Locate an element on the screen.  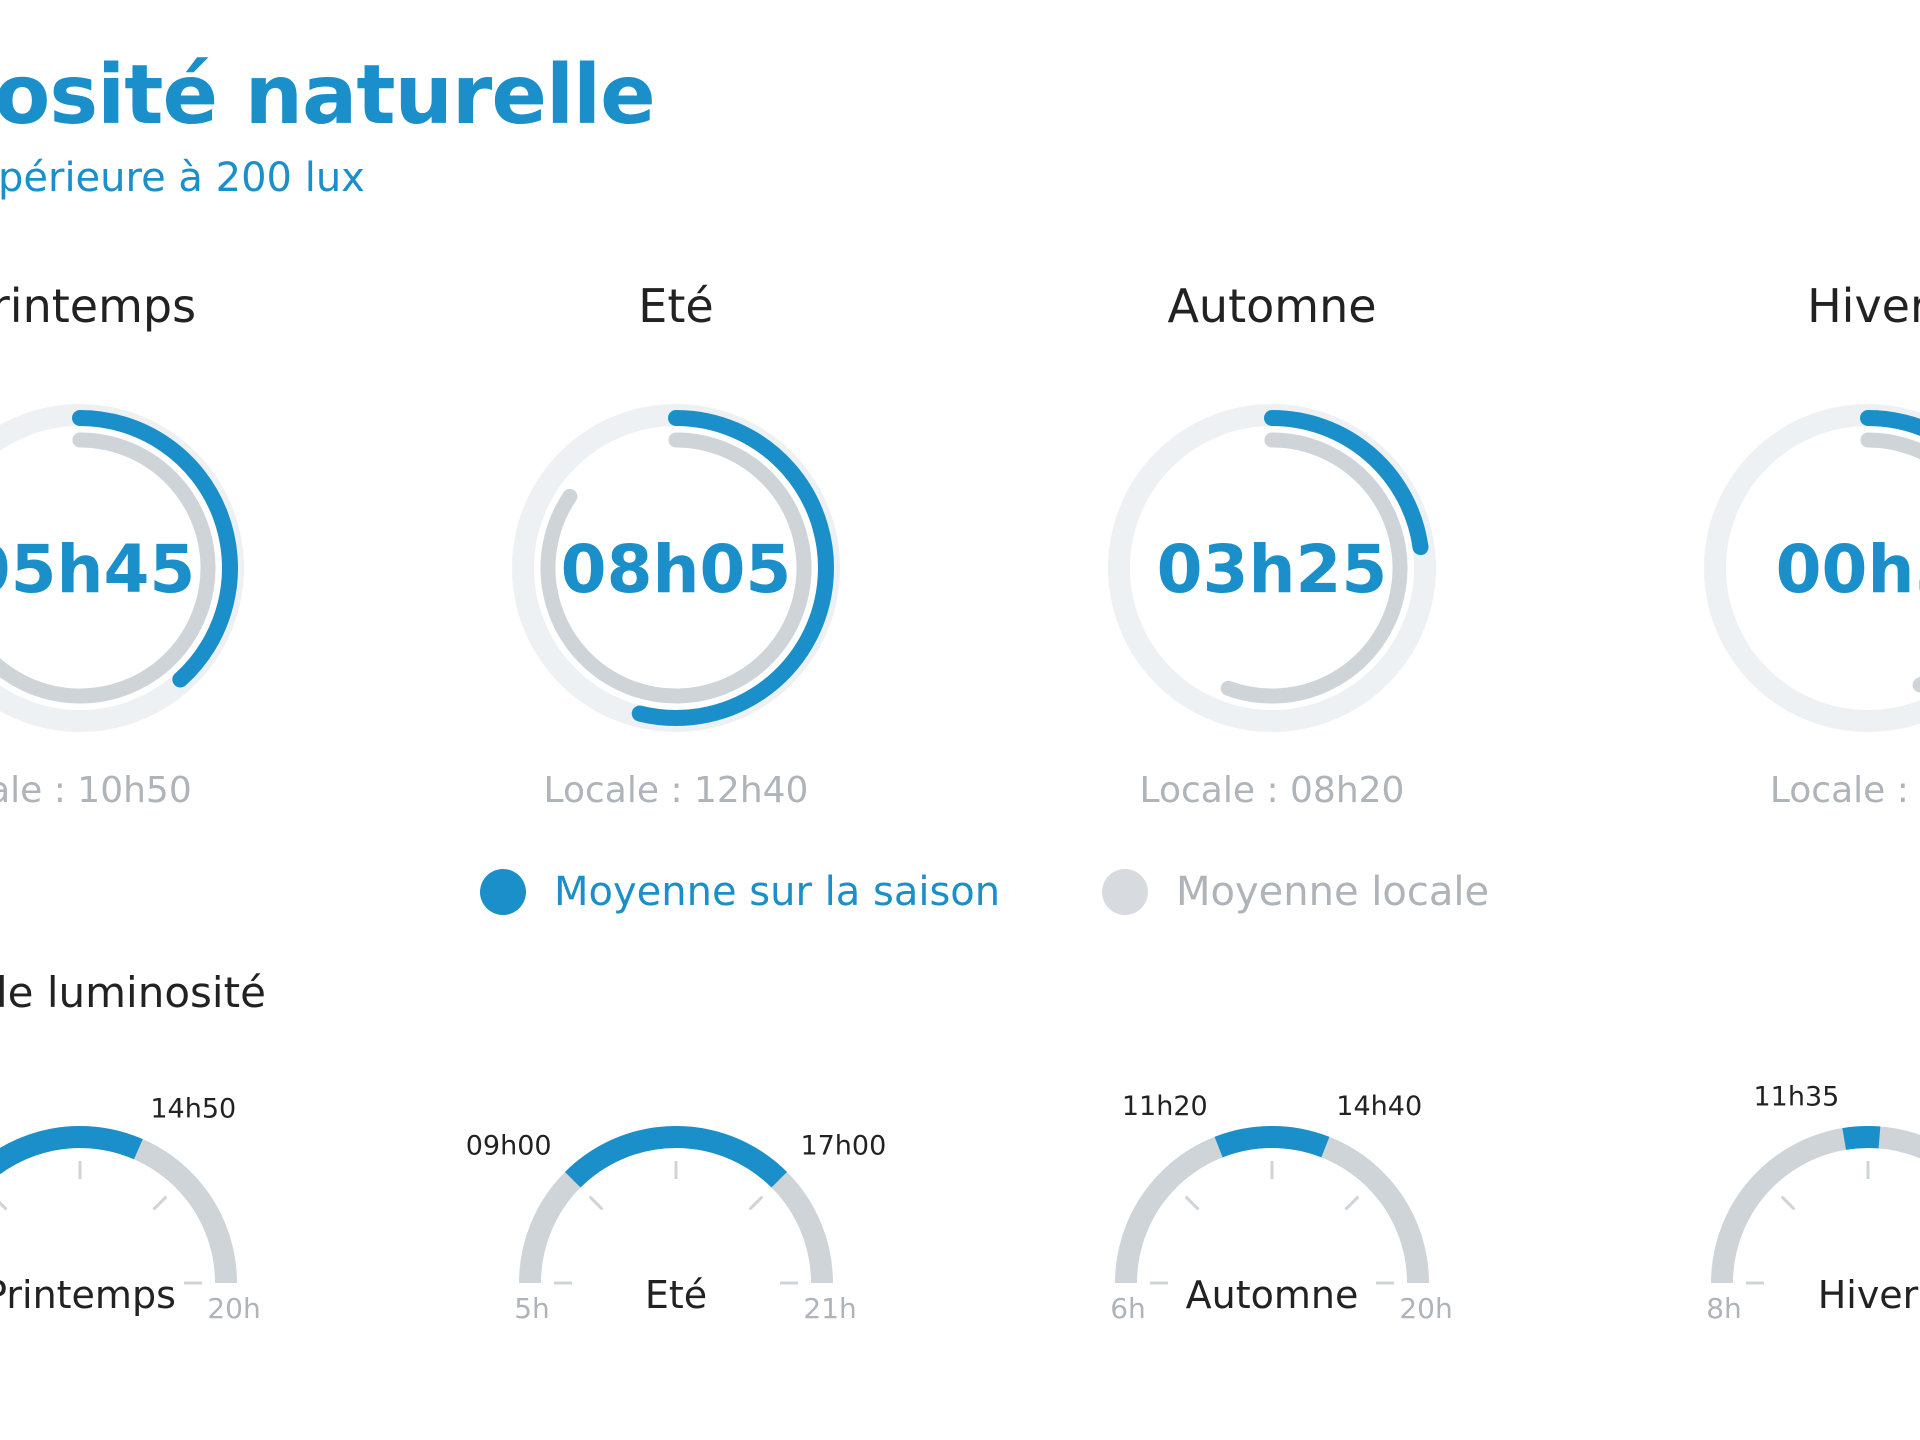
gauge-highlight-end-label-printemps: 14h50 is located at coordinates (193, 1109).